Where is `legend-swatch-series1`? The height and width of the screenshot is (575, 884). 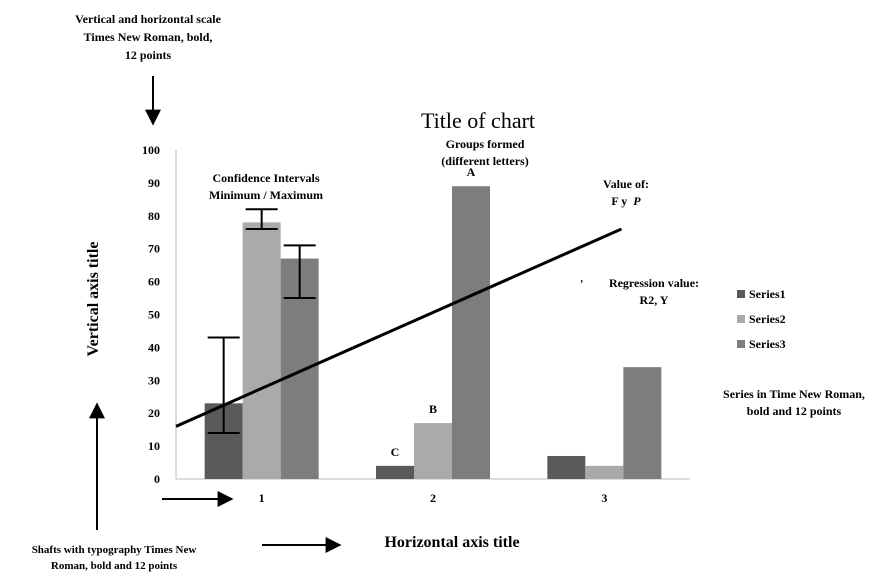 legend-swatch-series1 is located at coordinates (741, 294).